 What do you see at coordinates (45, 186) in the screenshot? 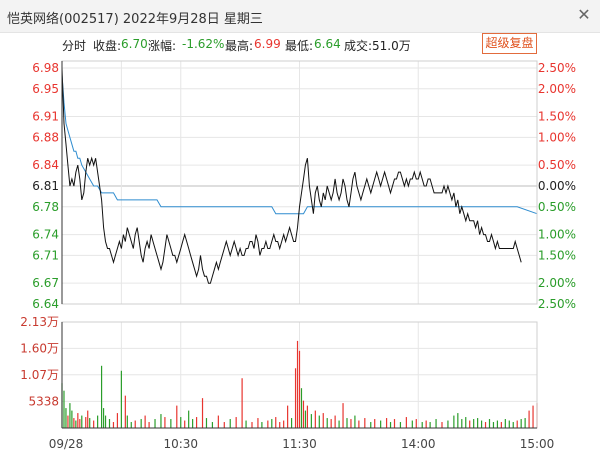
I see `price-tick-label: 6.81` at bounding box center [45, 186].